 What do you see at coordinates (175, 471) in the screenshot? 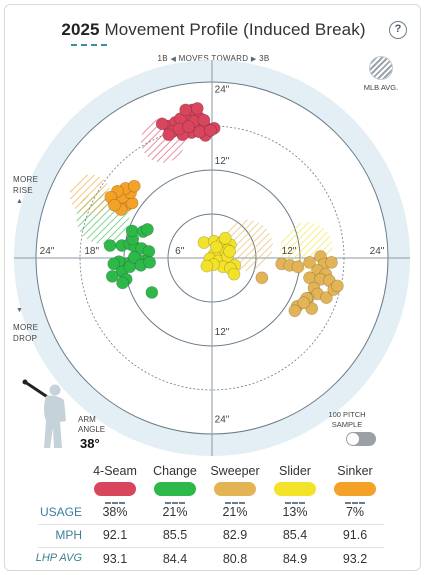
I see `pitch-name-change: Change` at bounding box center [175, 471].